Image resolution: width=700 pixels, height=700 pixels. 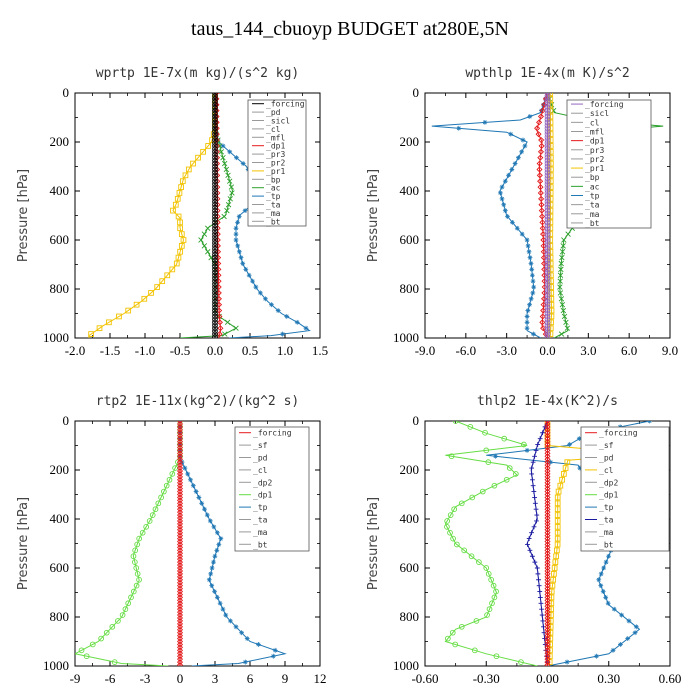 What do you see at coordinates (373, 543) in the screenshot?
I see `y-axis-label: Pressure [hPa]` at bounding box center [373, 543].